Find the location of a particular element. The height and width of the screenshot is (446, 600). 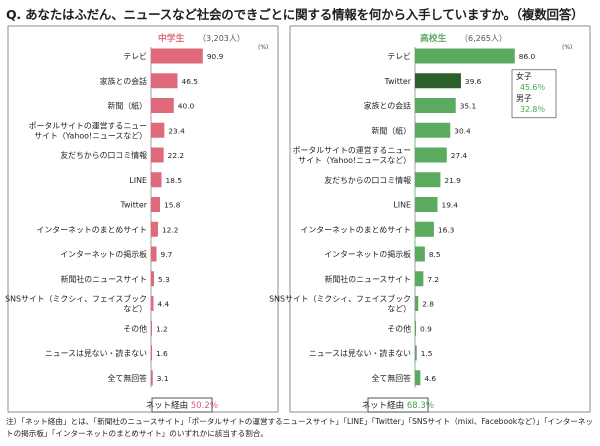

data-label: 39.6 is located at coordinates (473, 81).